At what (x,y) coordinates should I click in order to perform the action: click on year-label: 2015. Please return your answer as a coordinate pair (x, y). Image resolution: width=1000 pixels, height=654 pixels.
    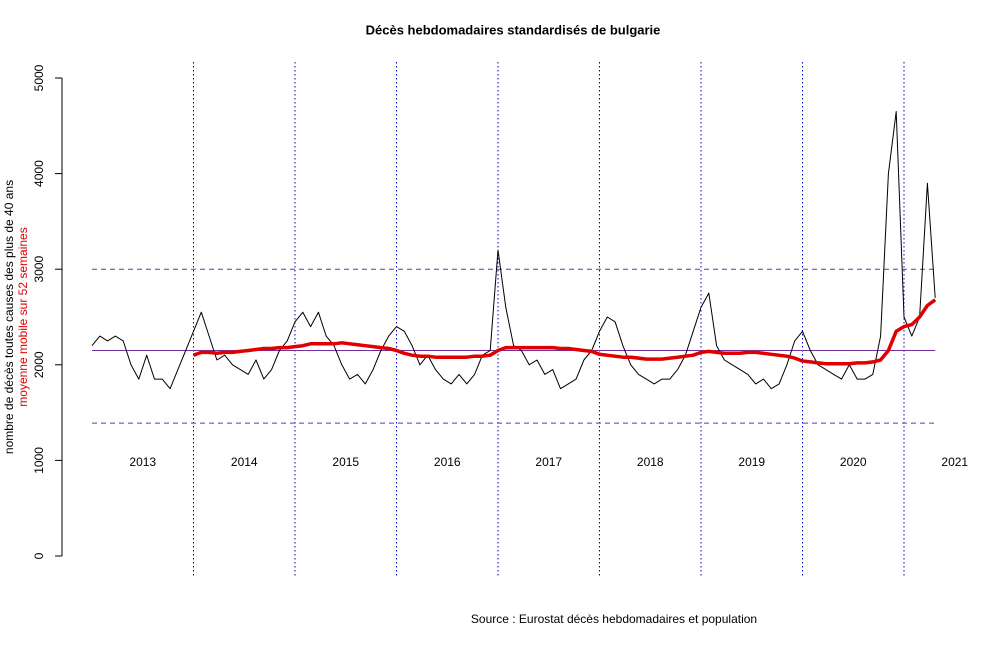
    Looking at the image, I should click on (345, 462).